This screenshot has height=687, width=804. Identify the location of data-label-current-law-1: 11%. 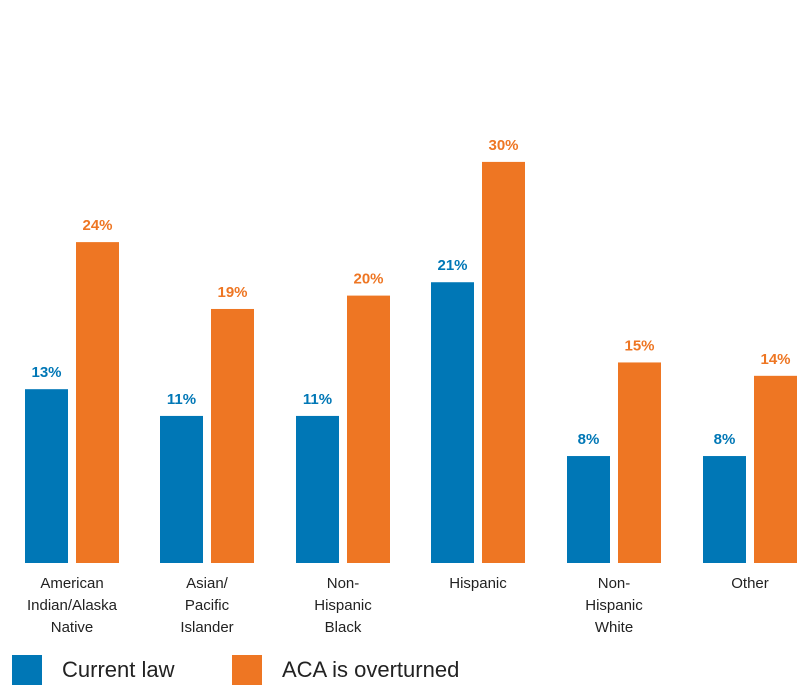
(181, 399).